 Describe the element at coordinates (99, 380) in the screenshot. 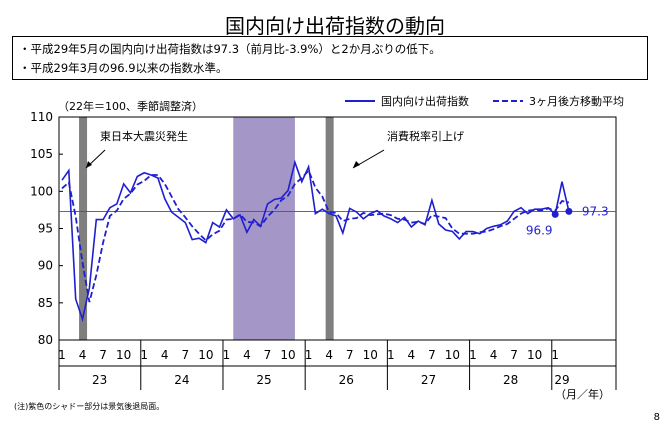

I see `x-tick-label-year-23: 23` at that location.